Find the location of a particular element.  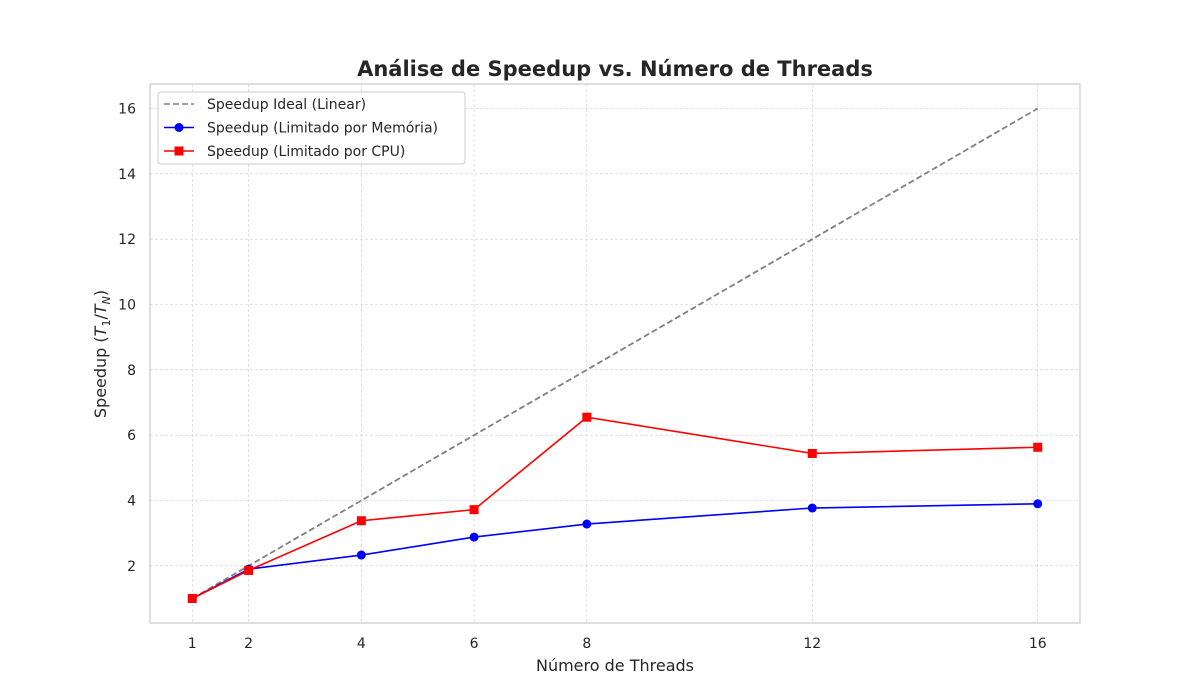

legend-label: Speedup Ideal (Linear) is located at coordinates (286, 105).